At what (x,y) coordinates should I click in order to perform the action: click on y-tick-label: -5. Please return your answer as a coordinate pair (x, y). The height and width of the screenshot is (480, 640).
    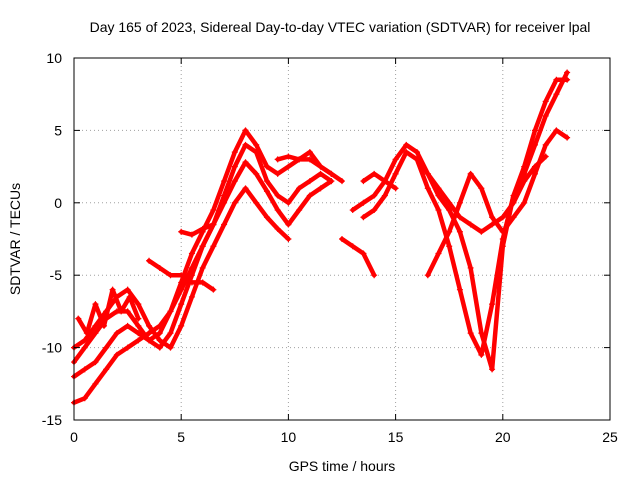
    Looking at the image, I should click on (56, 275).